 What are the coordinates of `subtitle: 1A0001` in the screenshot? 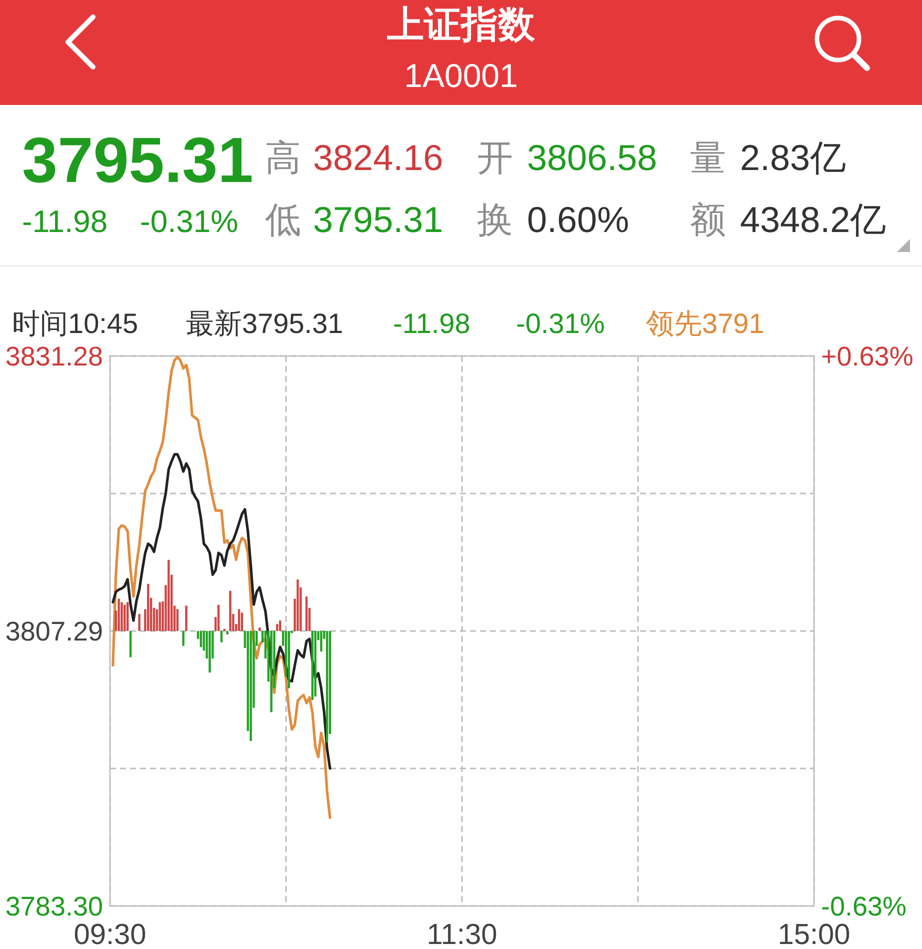 It's located at (461, 75).